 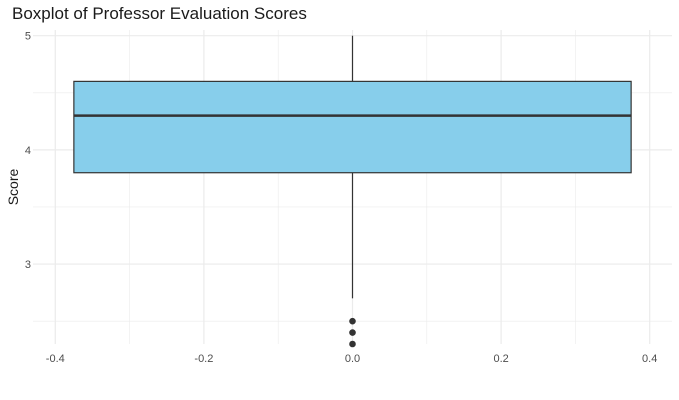 What do you see at coordinates (352, 359) in the screenshot?
I see `x-tick-label: 0.0` at bounding box center [352, 359].